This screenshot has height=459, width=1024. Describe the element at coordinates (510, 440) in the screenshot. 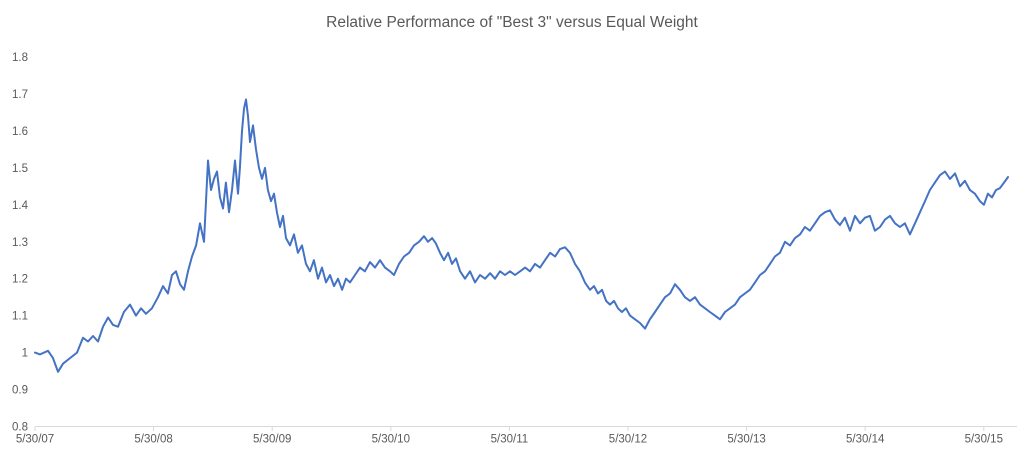

I see `x-axis-tick-label: 5/30/11` at that location.